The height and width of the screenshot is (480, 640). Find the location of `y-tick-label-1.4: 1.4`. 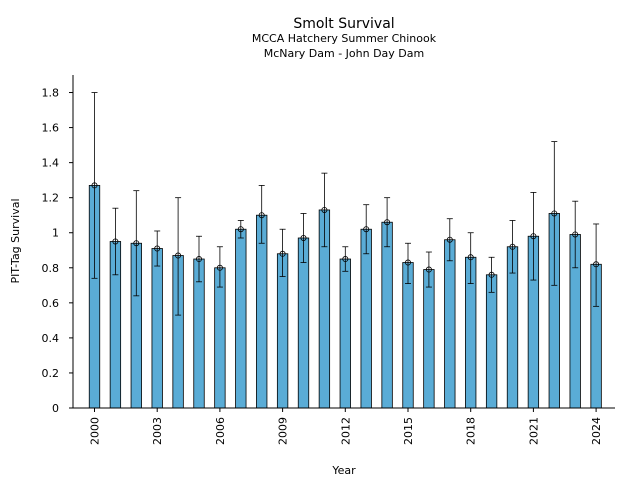

y-tick-label-1.4: 1.4 is located at coordinates (51, 163).